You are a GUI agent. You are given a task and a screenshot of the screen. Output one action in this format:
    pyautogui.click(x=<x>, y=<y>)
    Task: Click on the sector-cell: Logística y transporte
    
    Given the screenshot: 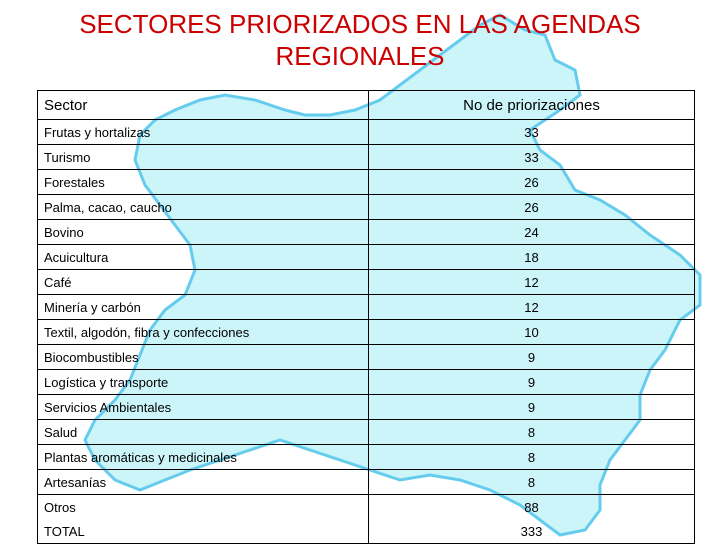 What is the action you would take?
    pyautogui.click(x=203, y=382)
    